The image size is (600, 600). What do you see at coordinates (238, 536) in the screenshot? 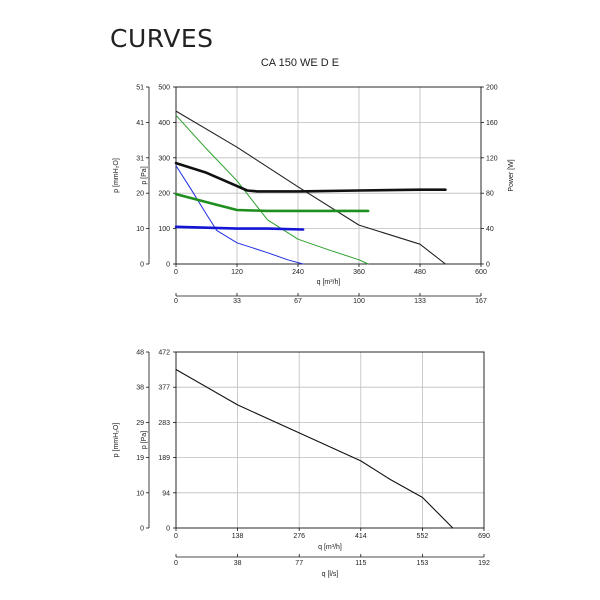
I see `x-tick-label: 138` at bounding box center [238, 536].